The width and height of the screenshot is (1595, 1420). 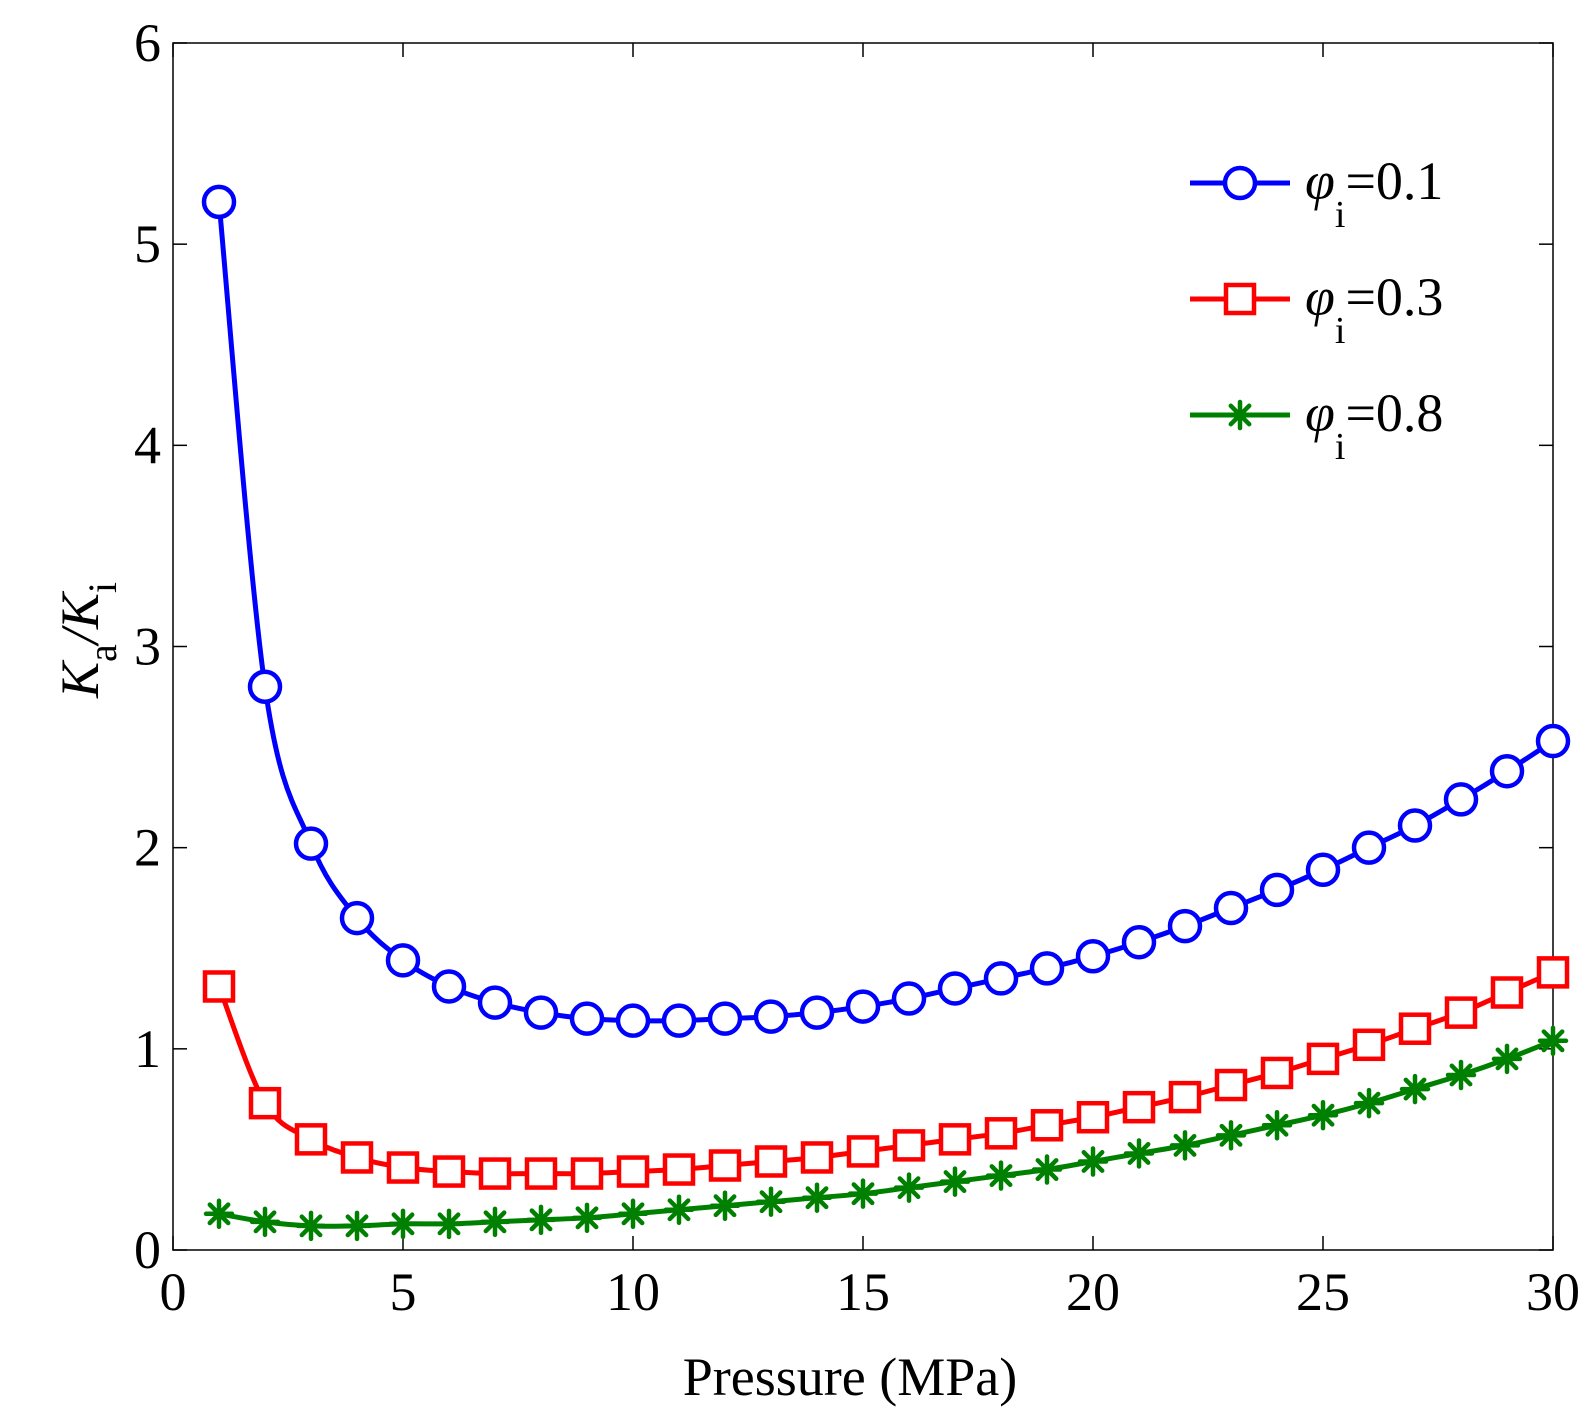 I want to click on x-tick-label: 25, so click(x=1323, y=1292).